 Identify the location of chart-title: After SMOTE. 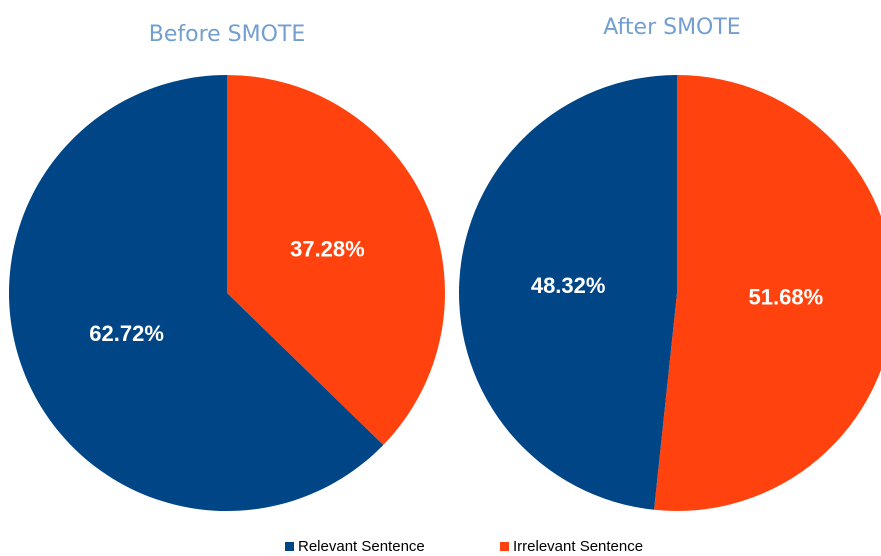
(671, 27).